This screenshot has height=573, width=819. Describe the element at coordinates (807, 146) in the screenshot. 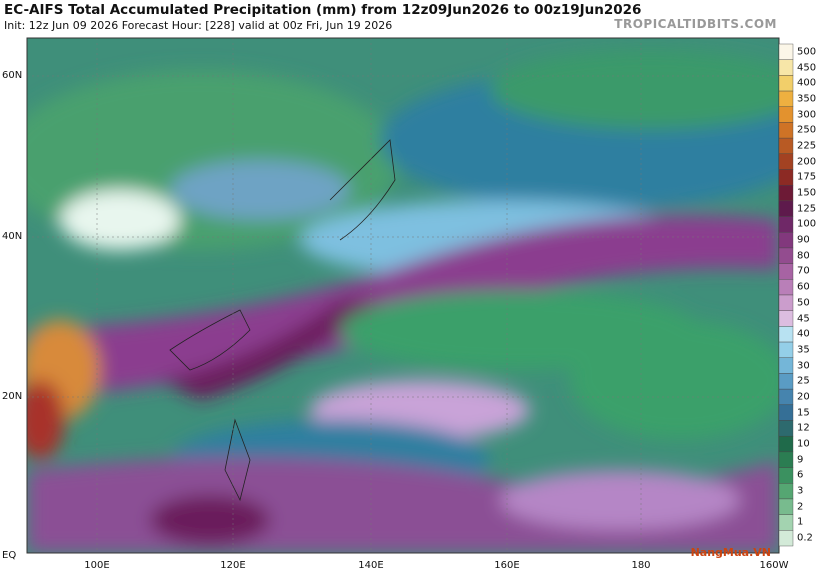

I see `colorbar-label: 225` at that location.